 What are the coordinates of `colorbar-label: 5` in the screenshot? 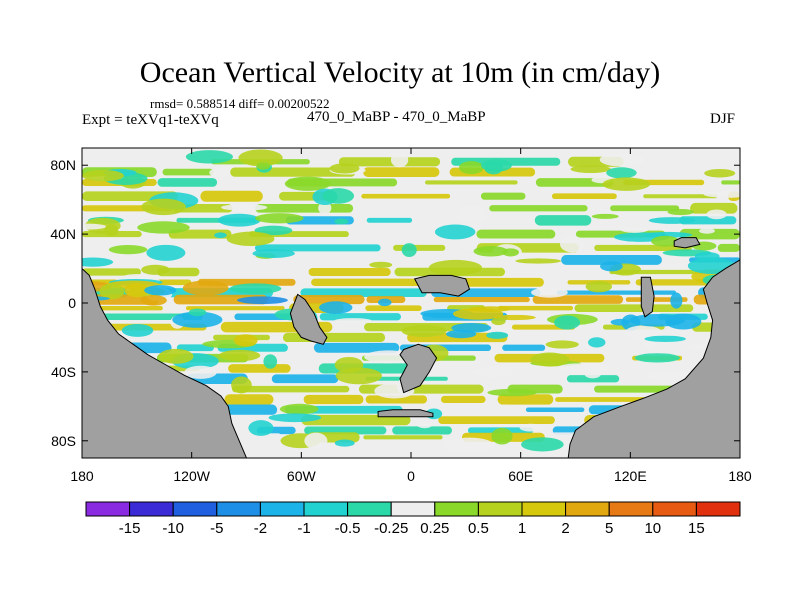 It's located at (609, 528).